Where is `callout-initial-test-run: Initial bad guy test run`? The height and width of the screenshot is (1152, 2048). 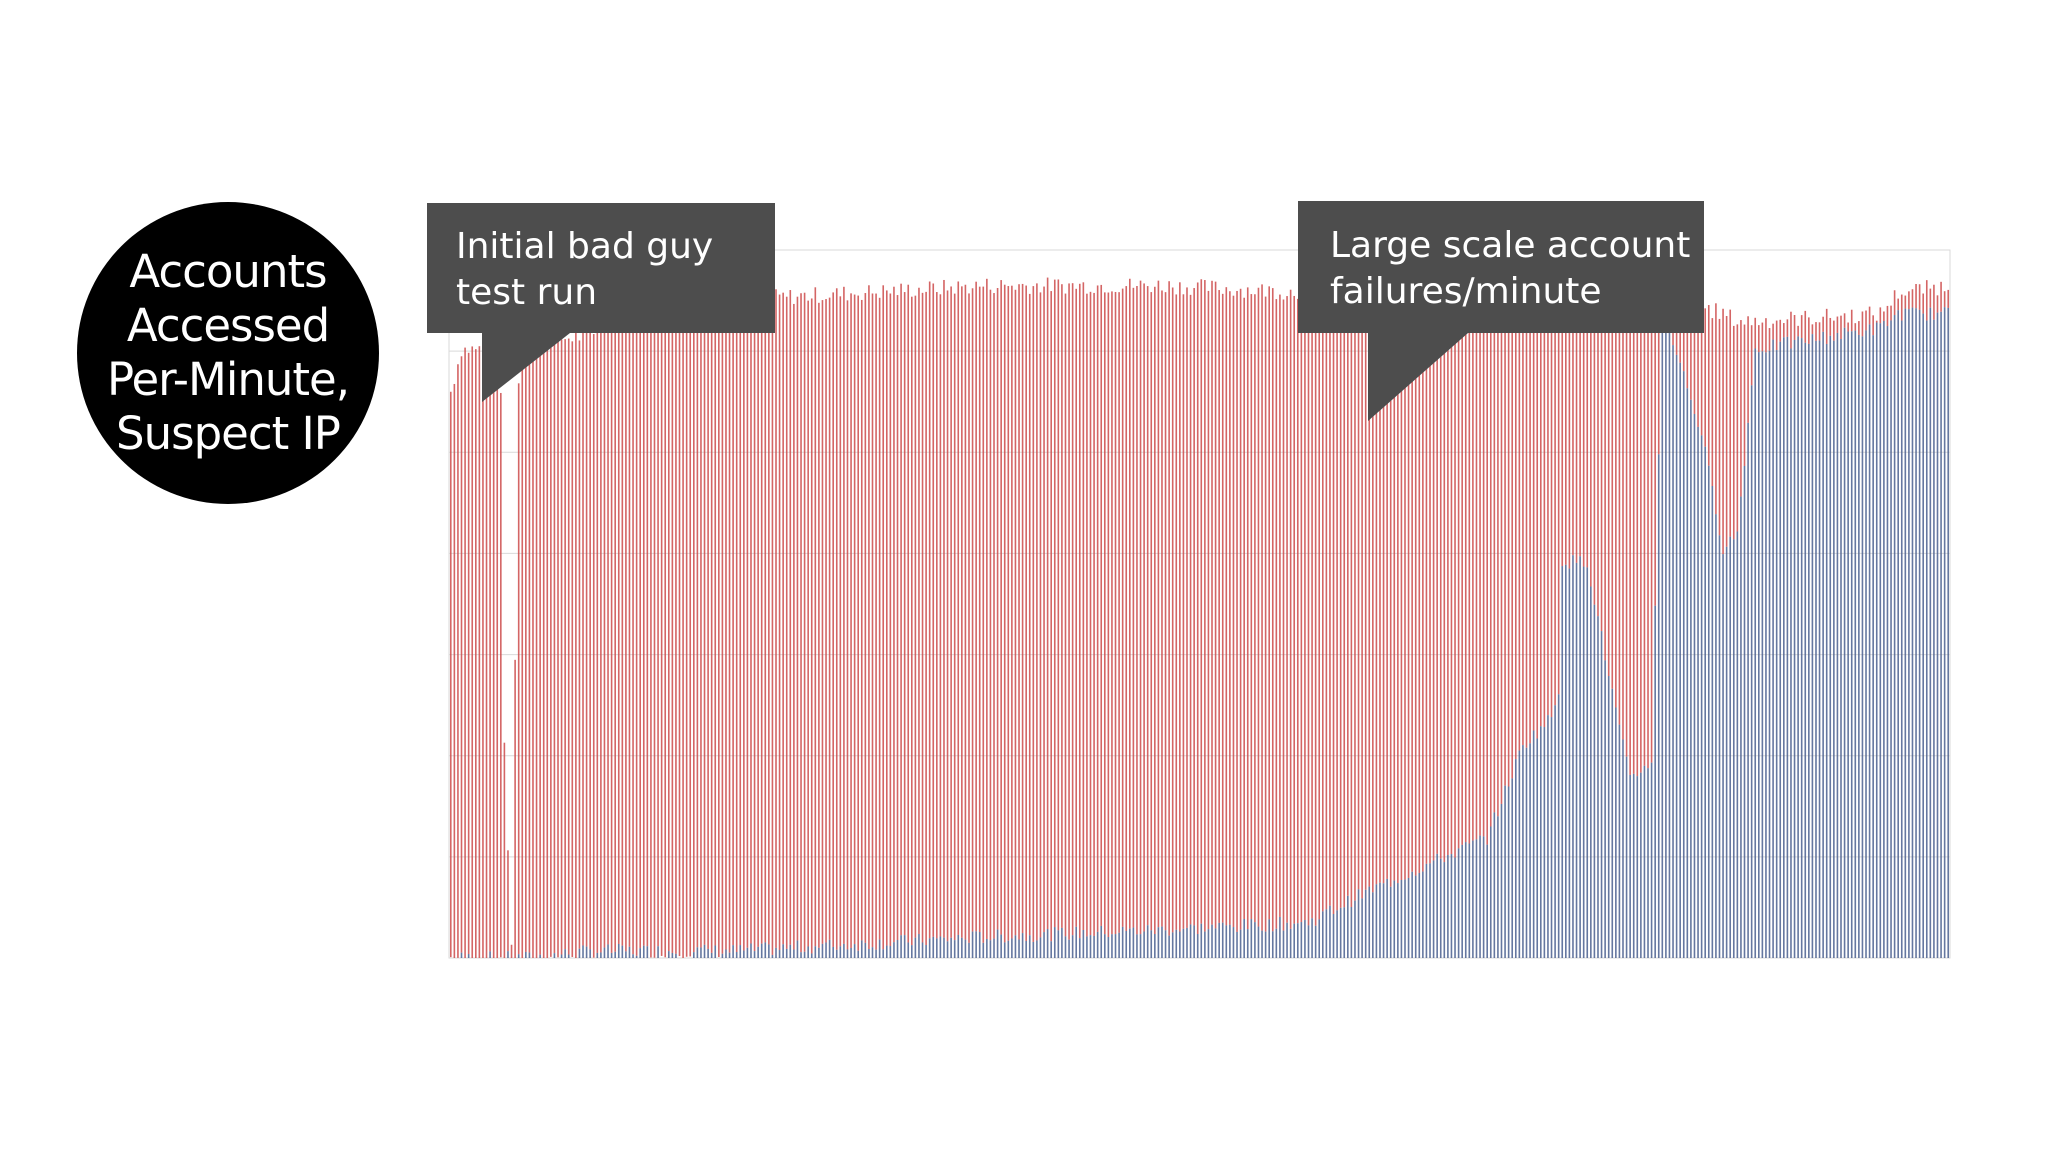
callout-initial-test-run: Initial bad guy test run is located at coordinates (601, 302).